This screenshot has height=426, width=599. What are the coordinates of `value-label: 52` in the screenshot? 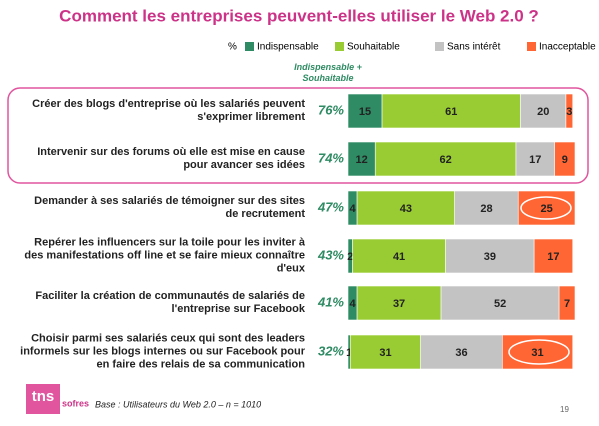 It's located at (500, 304).